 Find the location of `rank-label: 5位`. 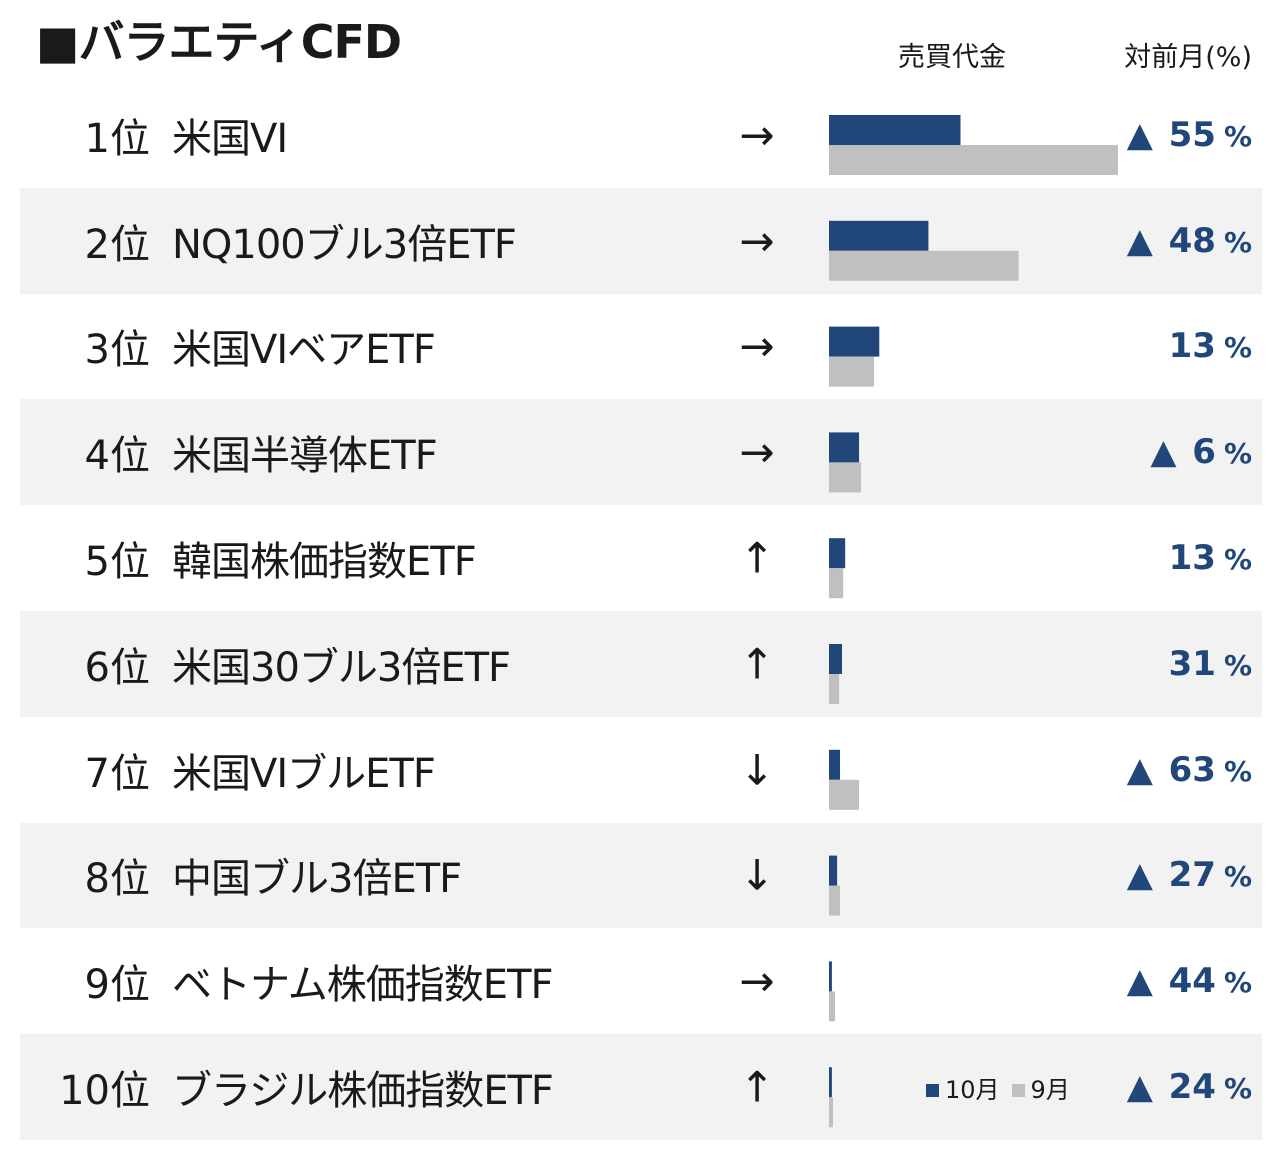

rank-label: 5位 is located at coordinates (117, 562).